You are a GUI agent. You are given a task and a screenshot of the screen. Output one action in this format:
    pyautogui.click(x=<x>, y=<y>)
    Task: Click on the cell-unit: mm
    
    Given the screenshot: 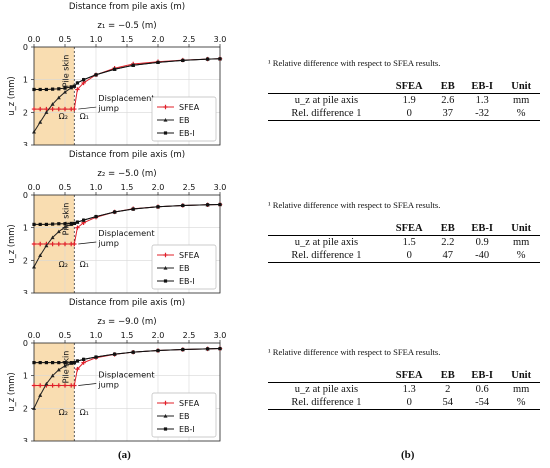 What is the action you would take?
    pyautogui.click(x=521, y=242)
    